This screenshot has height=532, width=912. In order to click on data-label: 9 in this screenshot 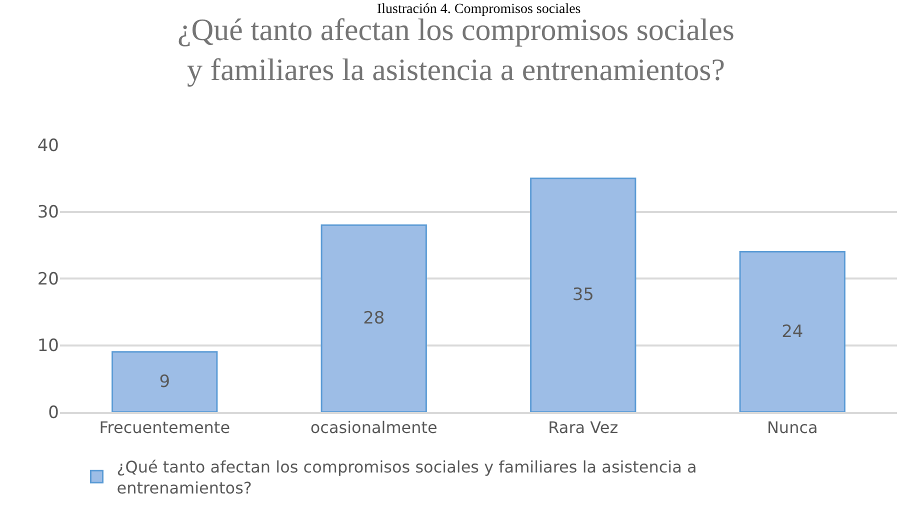, I will do `click(164, 382)`.